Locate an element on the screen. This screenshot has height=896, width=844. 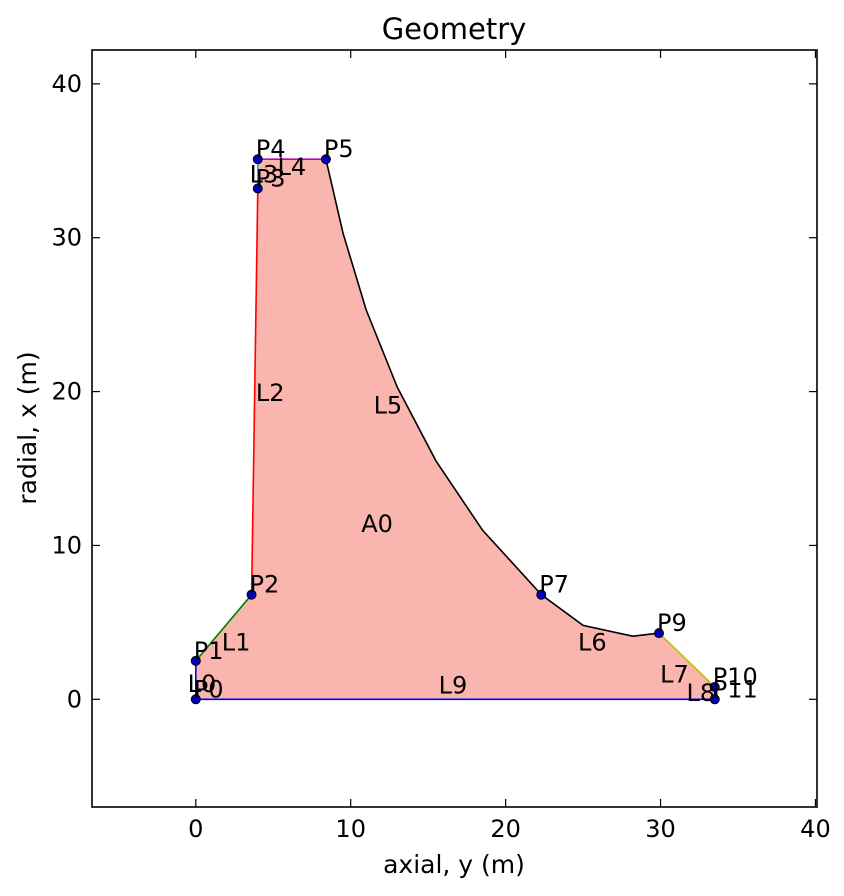
point-p1-label: P1 is located at coordinates (209, 651).